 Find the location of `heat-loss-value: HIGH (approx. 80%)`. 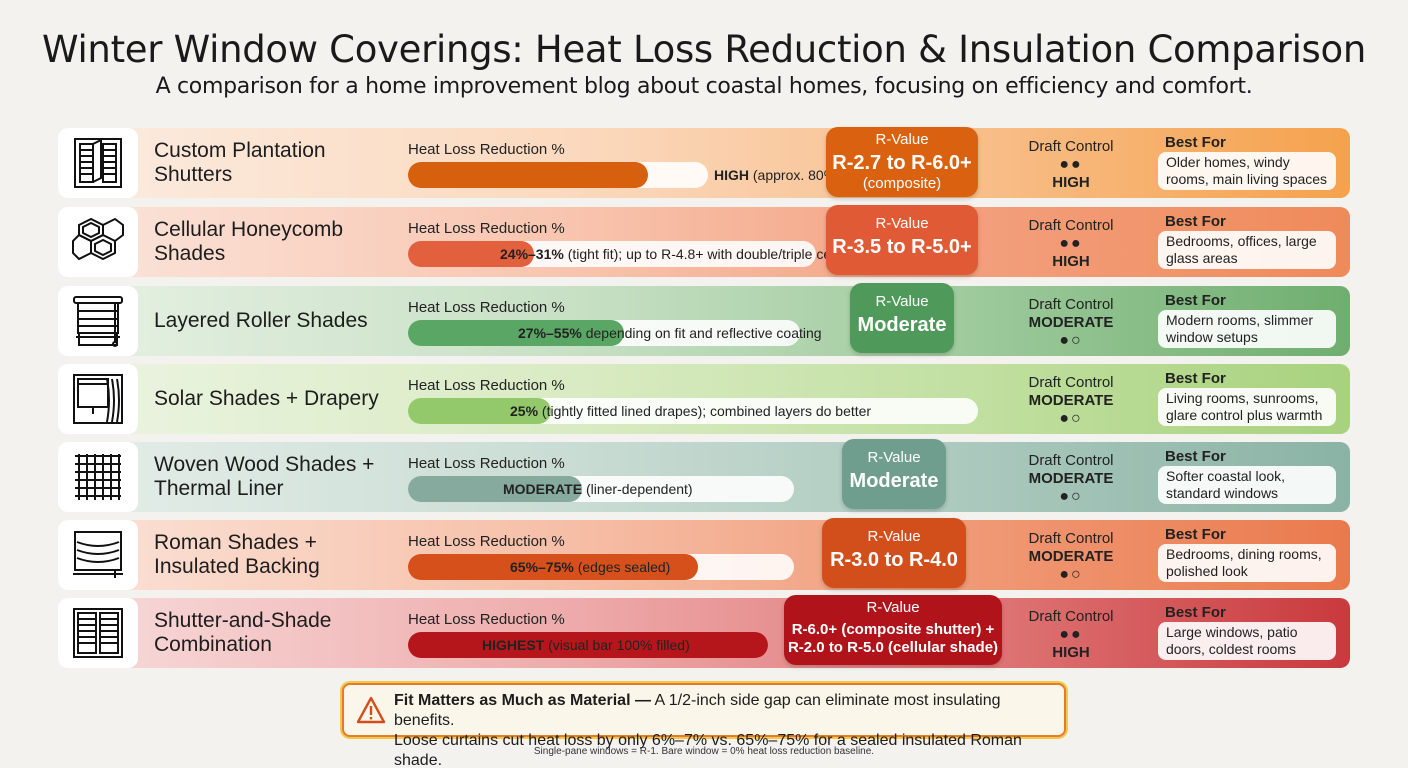

heat-loss-value: HIGH (approx. 80%) is located at coordinates (777, 175).